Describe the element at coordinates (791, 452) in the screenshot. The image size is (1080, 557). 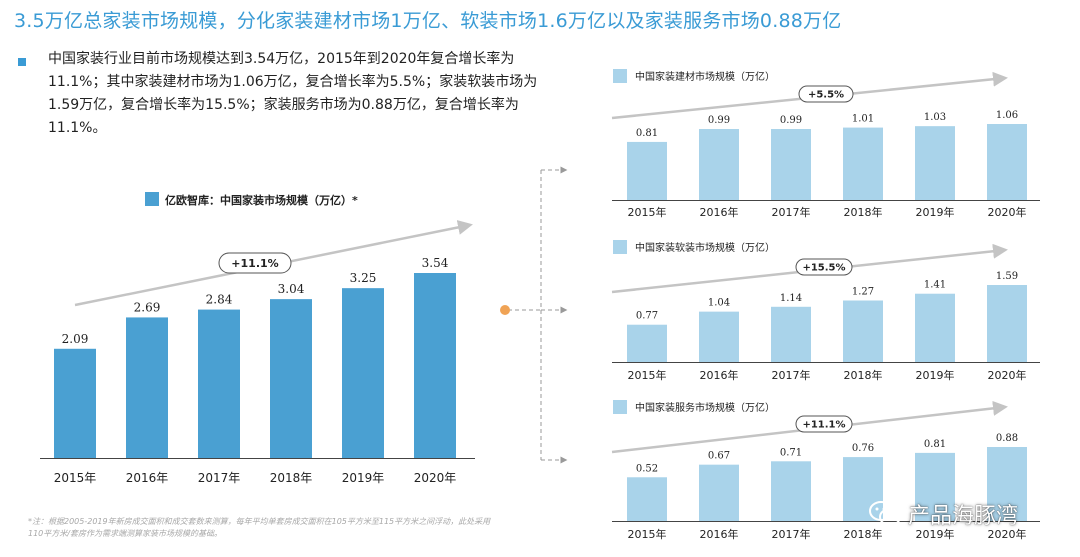
I see `service-value-label: 0.71` at that location.